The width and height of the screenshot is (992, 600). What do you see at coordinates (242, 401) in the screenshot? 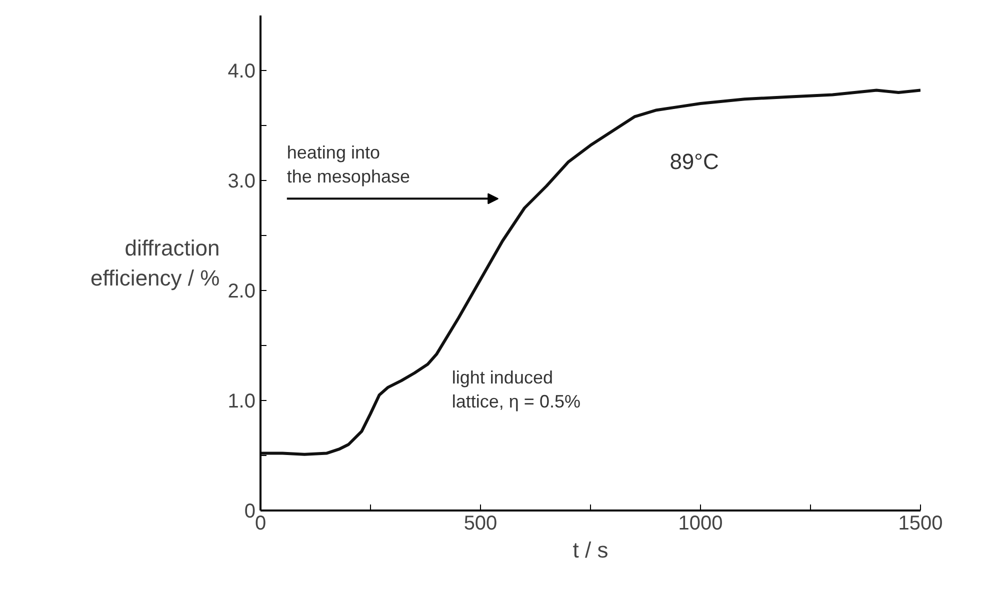
I see `y-tick-label: 1.0` at bounding box center [242, 401].